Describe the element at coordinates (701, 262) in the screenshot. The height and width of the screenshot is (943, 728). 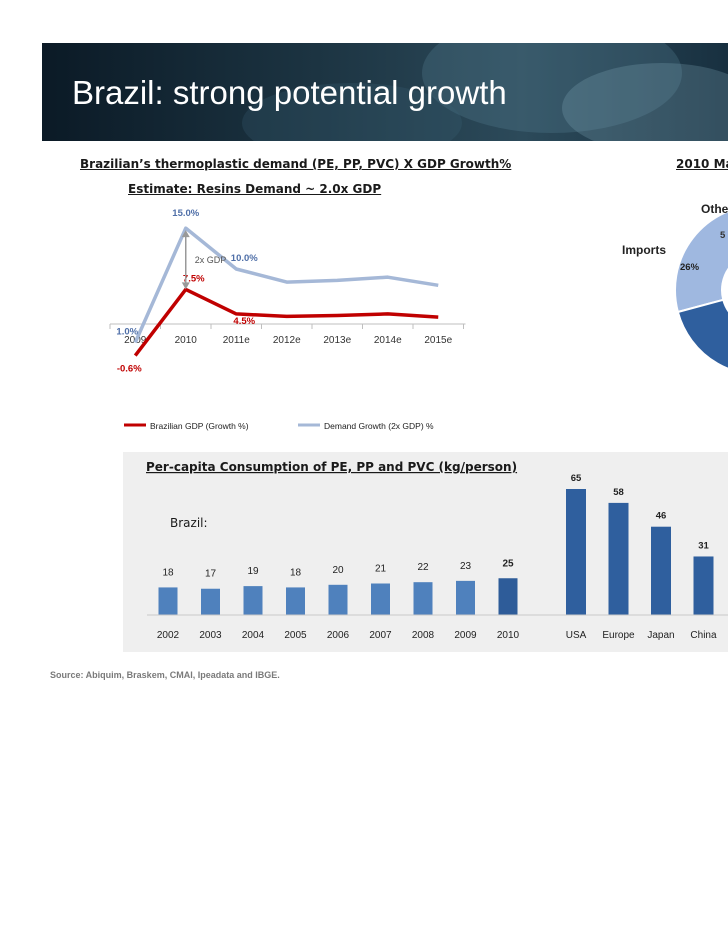
I see `pie-slice-imports` at that location.